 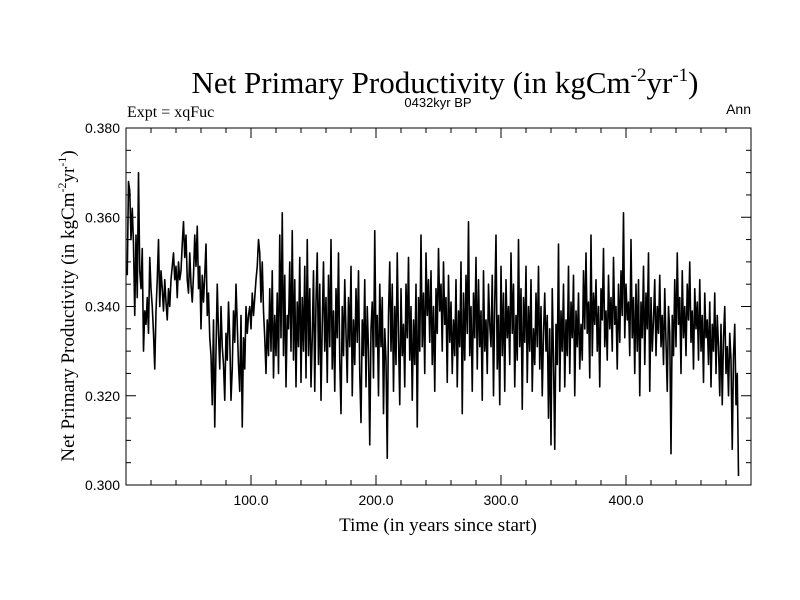 What do you see at coordinates (693, 82) in the screenshot?
I see `title-end: )` at bounding box center [693, 82].